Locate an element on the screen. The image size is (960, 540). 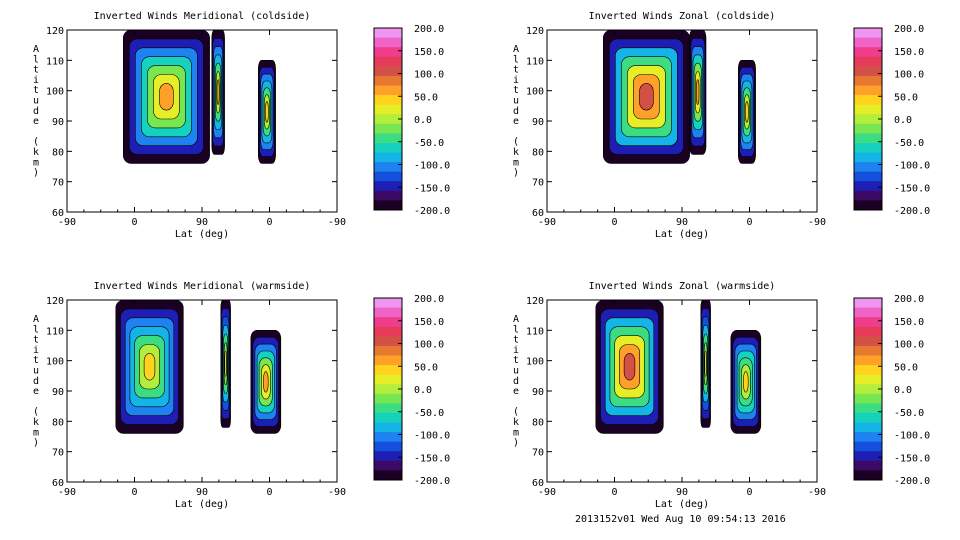
chart-title: Inverted Winds Zonal (coldside) is located at coordinates (682, 16).